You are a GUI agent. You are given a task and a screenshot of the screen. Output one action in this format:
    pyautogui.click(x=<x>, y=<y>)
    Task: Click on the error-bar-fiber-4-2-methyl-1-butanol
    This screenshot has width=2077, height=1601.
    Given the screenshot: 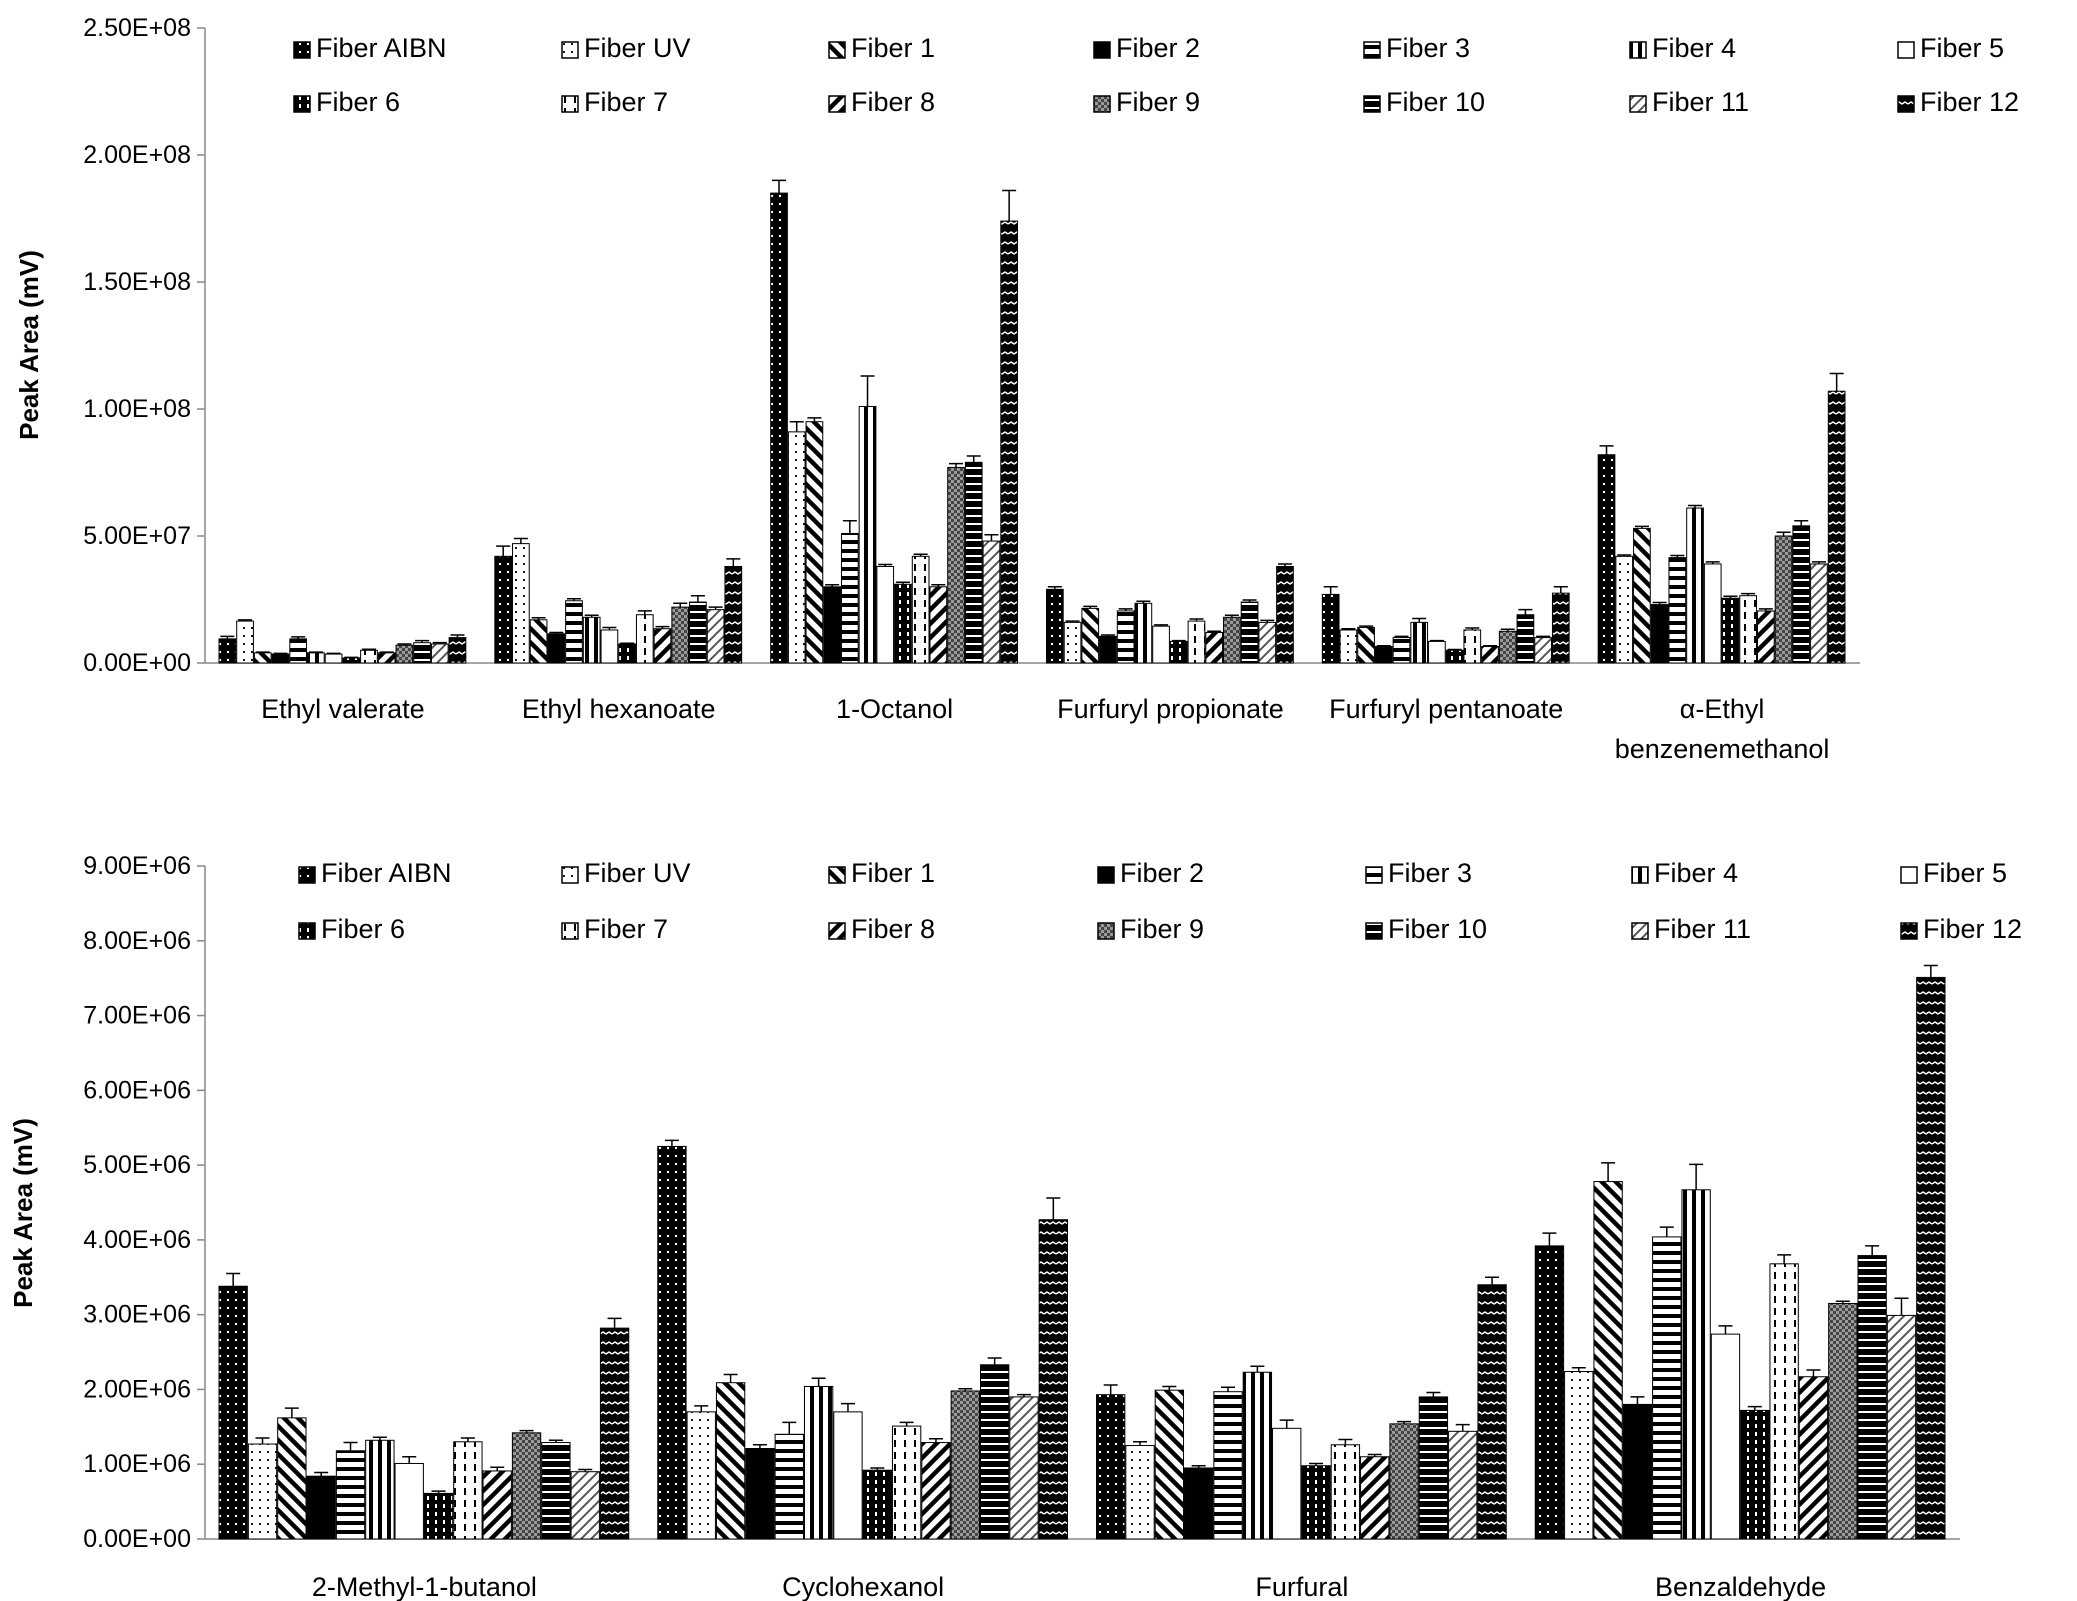 What is the action you would take?
    pyautogui.click(x=379, y=1438)
    